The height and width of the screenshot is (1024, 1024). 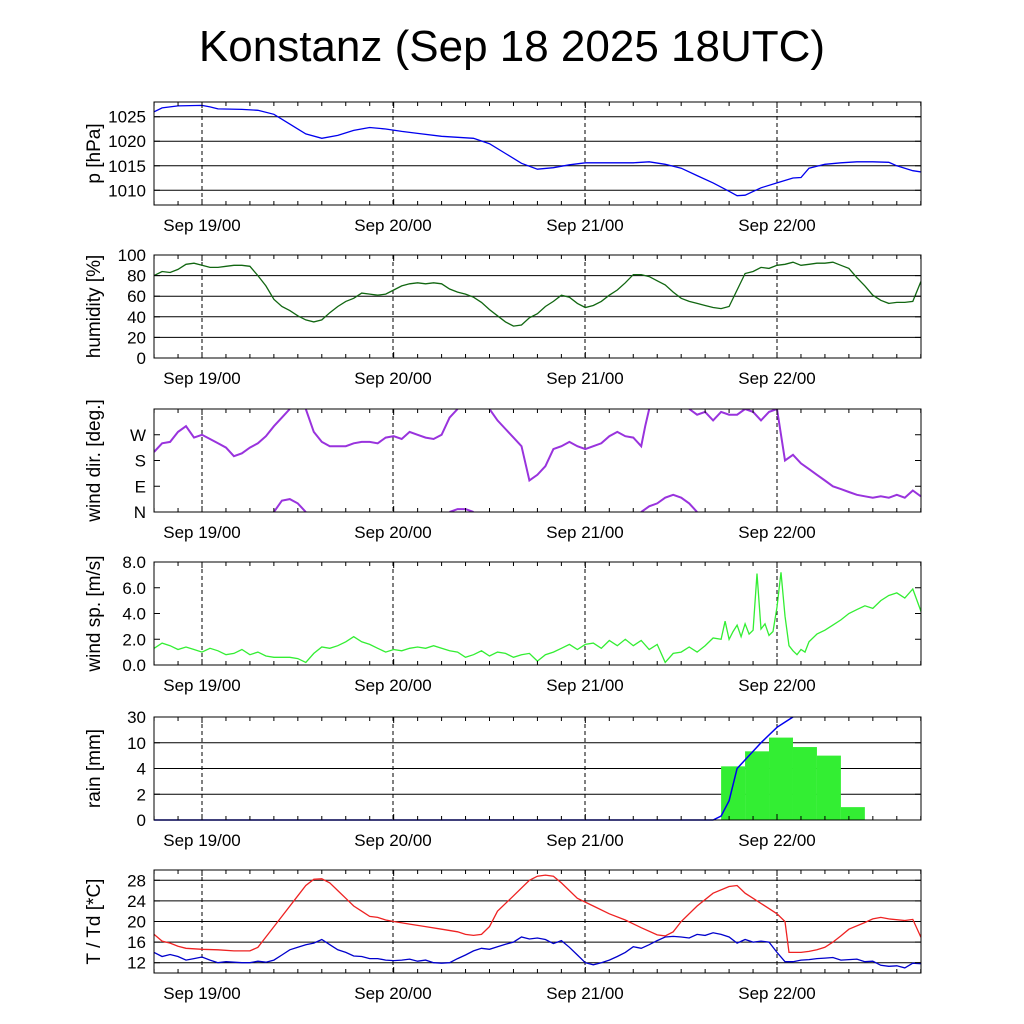 I want to click on series-humidity-line, so click(x=537, y=294).